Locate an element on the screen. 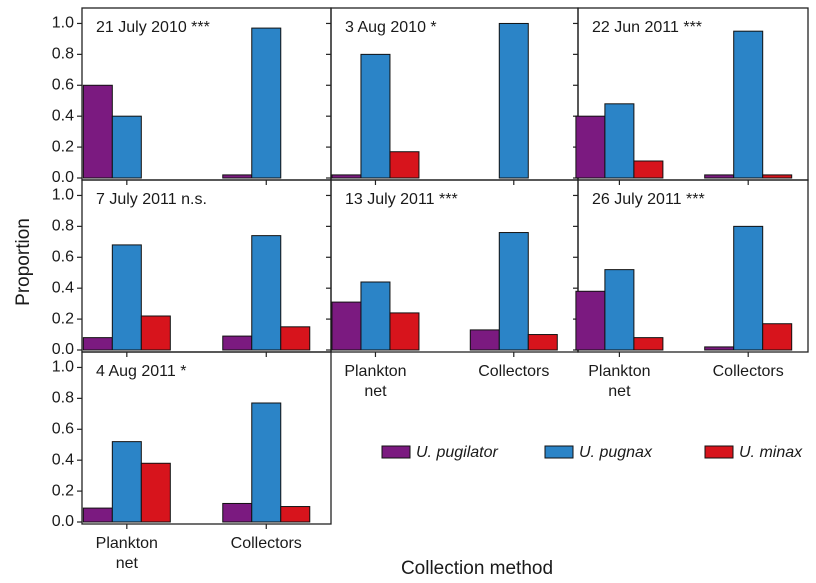 The image size is (816, 583). panel-title: 13 July 2011 *** is located at coordinates (401, 199).